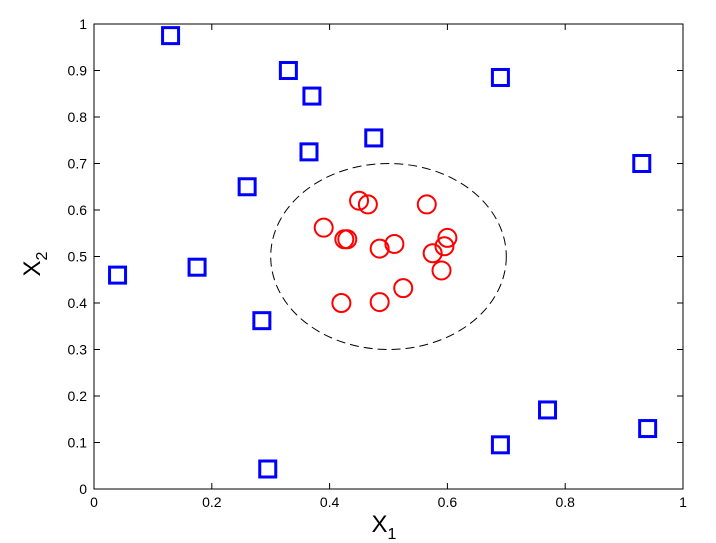 The height and width of the screenshot is (543, 716). What do you see at coordinates (392, 534) in the screenshot?
I see `x-axis-label-subscript: 1` at bounding box center [392, 534].